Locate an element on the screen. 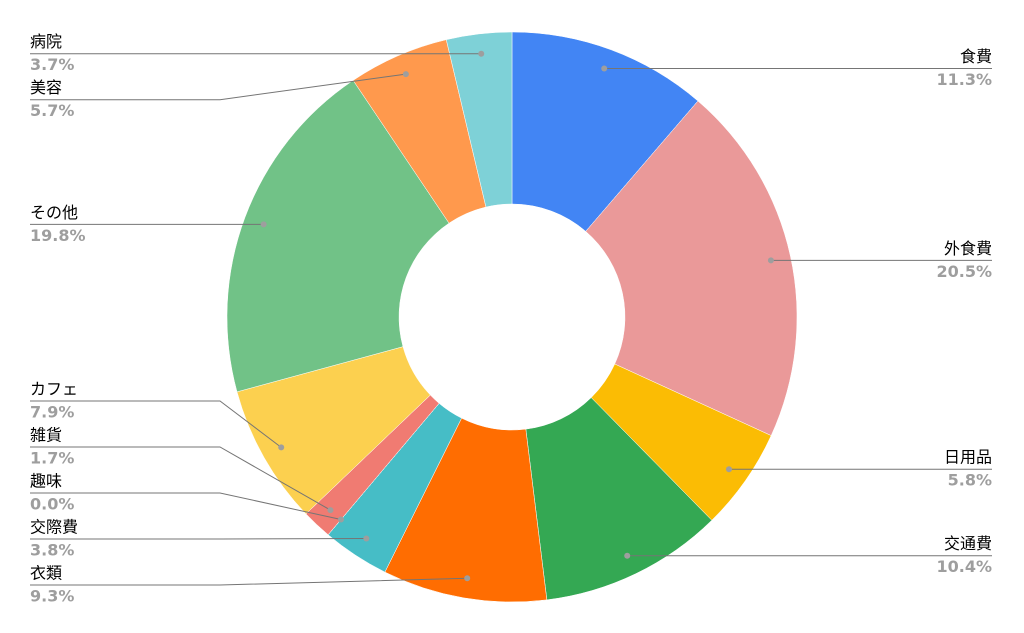  value-label: 7.9% is located at coordinates (52, 412).